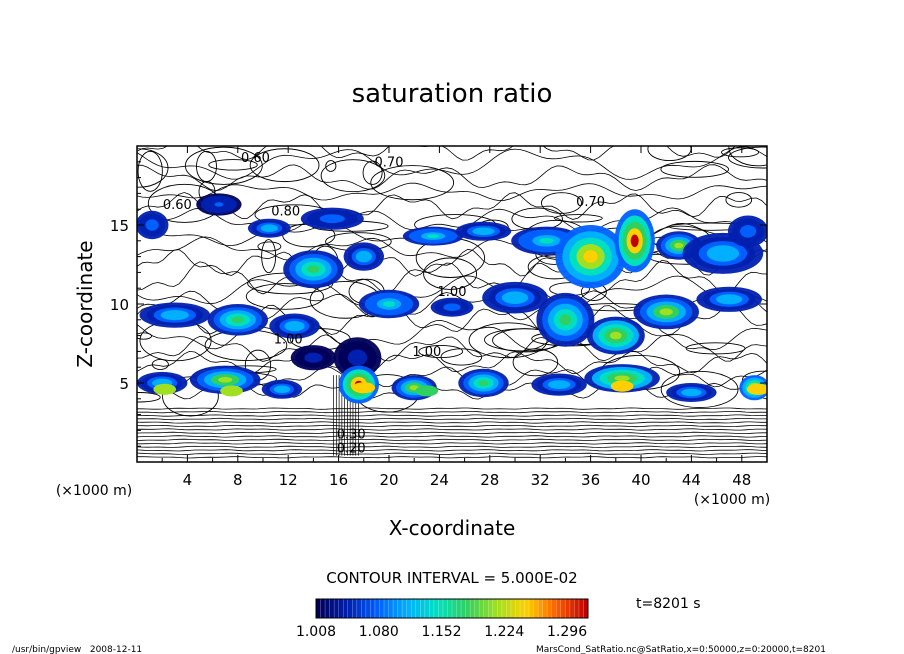  Describe the element at coordinates (351, 449) in the screenshot. I see `contour-label: 0.20` at that location.